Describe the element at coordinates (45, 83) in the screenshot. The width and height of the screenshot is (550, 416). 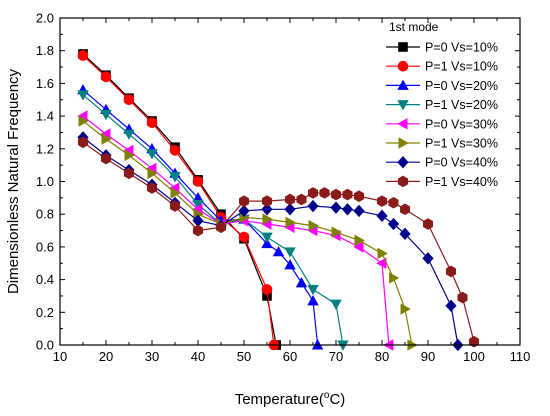
I see `y-tick-label: 1.6` at that location.